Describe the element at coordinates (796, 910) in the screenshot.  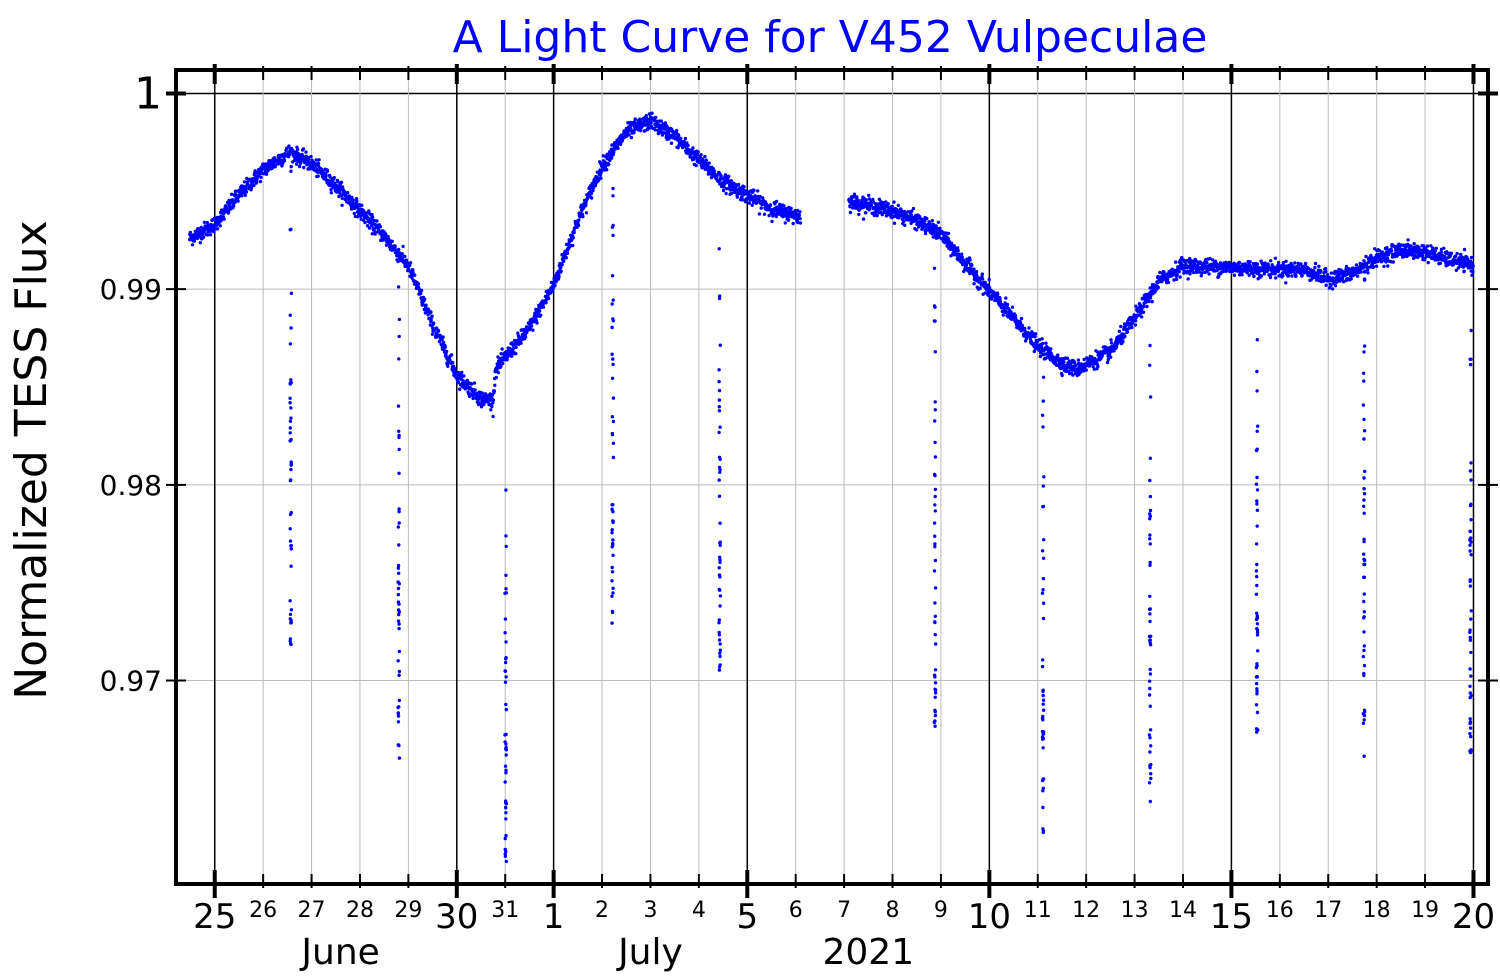
I see `x-tick-label: 6` at that location.